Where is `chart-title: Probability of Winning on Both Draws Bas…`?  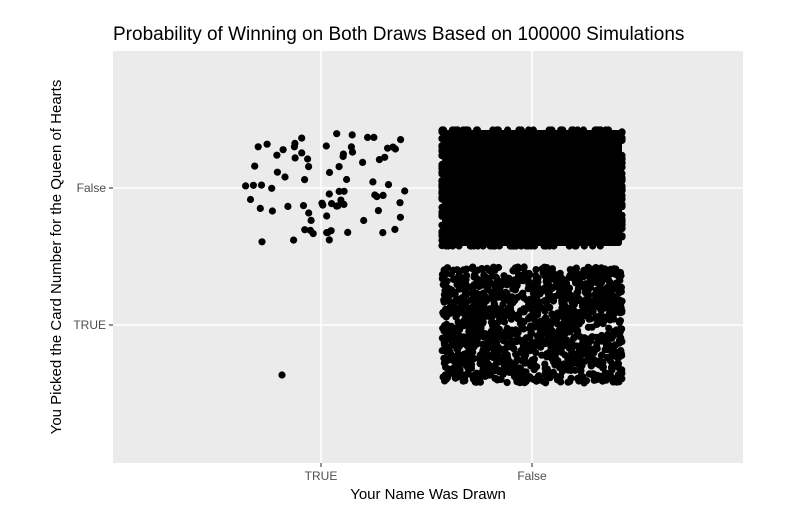
chart-title: Probability of Winning on Both Draws Bas… is located at coordinates (398, 34).